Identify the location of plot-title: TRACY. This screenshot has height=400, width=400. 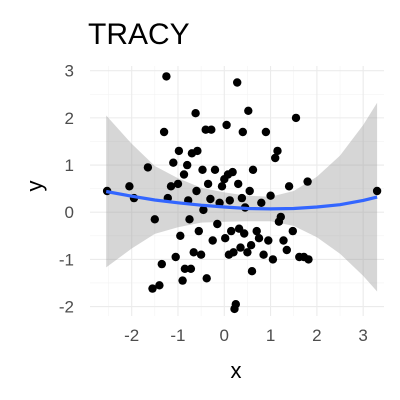
(139, 34).